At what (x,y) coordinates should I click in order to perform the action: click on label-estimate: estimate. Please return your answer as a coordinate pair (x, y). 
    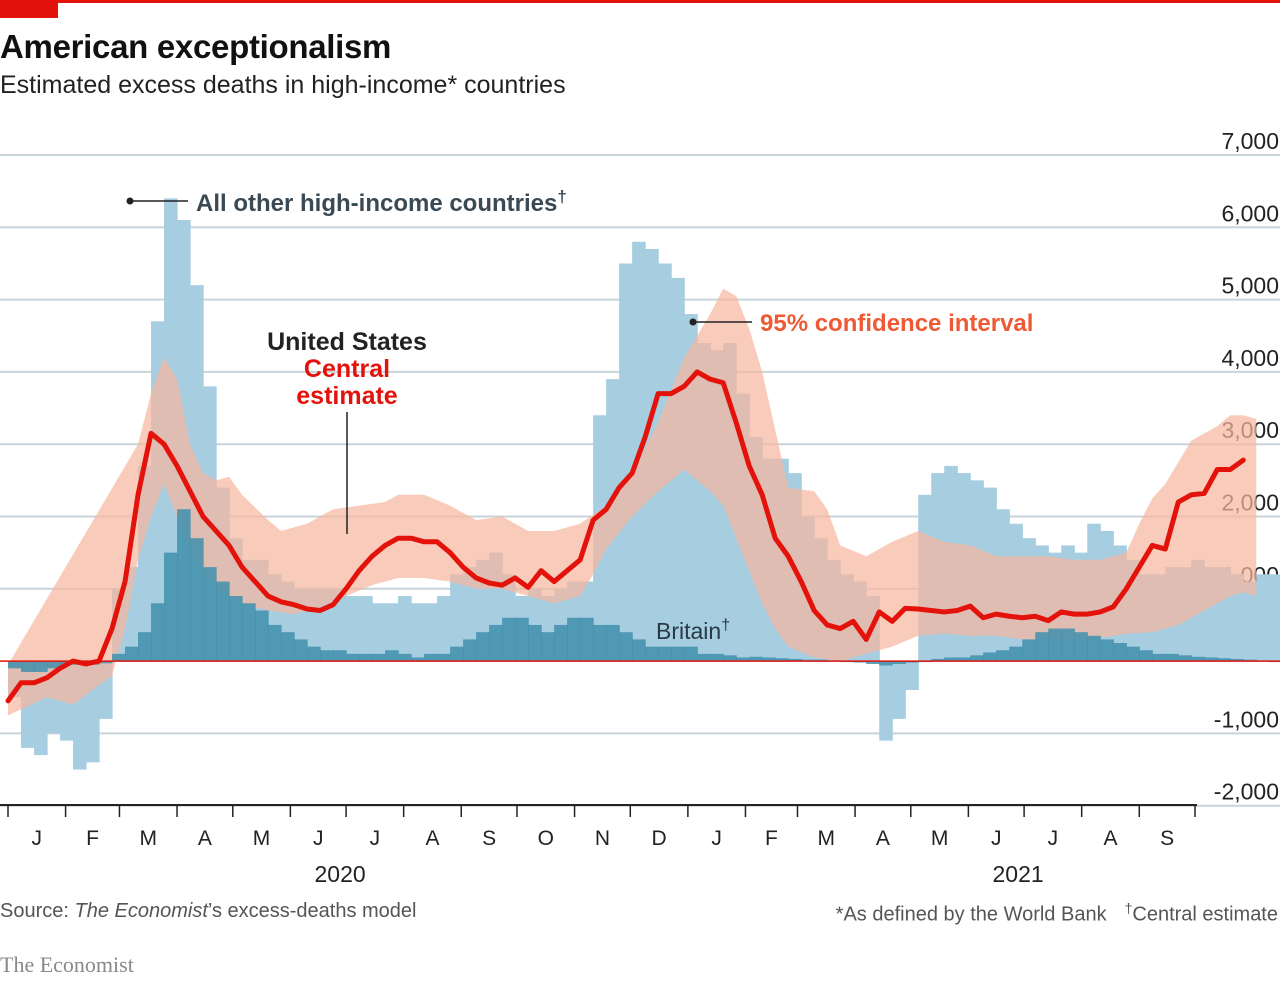
    Looking at the image, I should click on (347, 396).